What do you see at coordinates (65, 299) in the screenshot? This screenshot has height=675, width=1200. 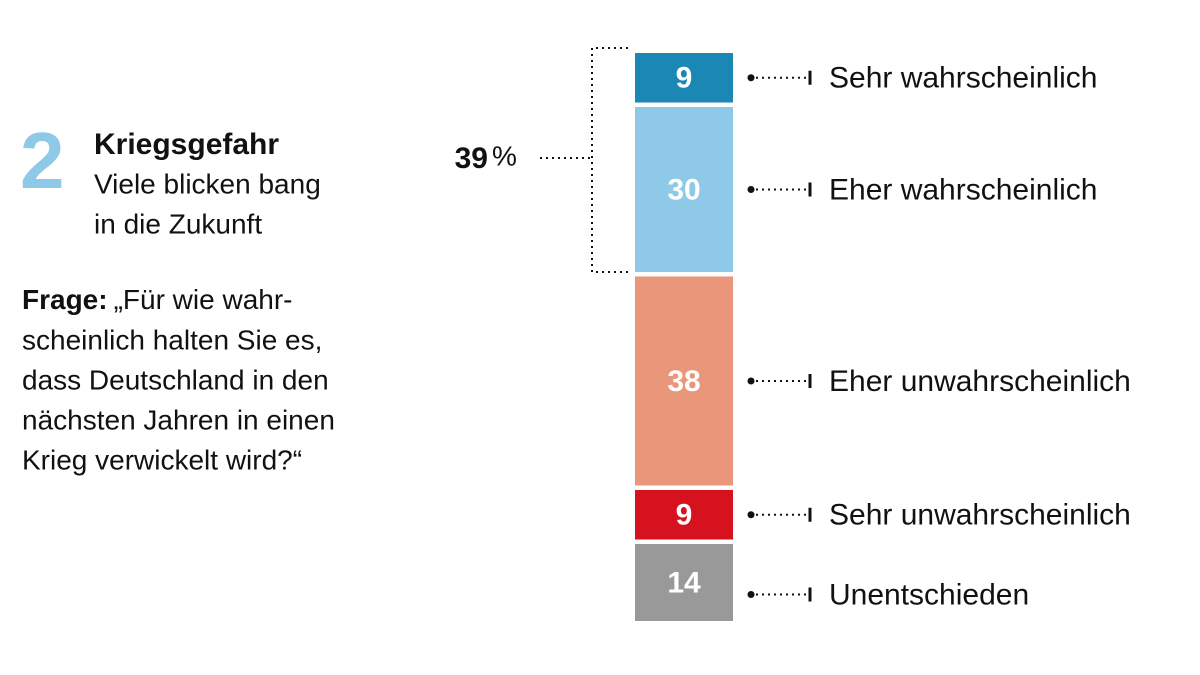 I see `question-label: Frage:` at bounding box center [65, 299].